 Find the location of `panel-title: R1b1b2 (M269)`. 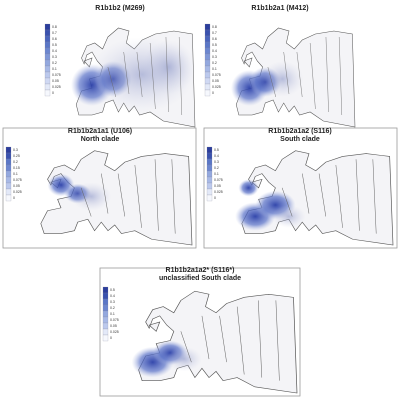

panel-title: R1b1b2 (M269) is located at coordinates (119, 8).